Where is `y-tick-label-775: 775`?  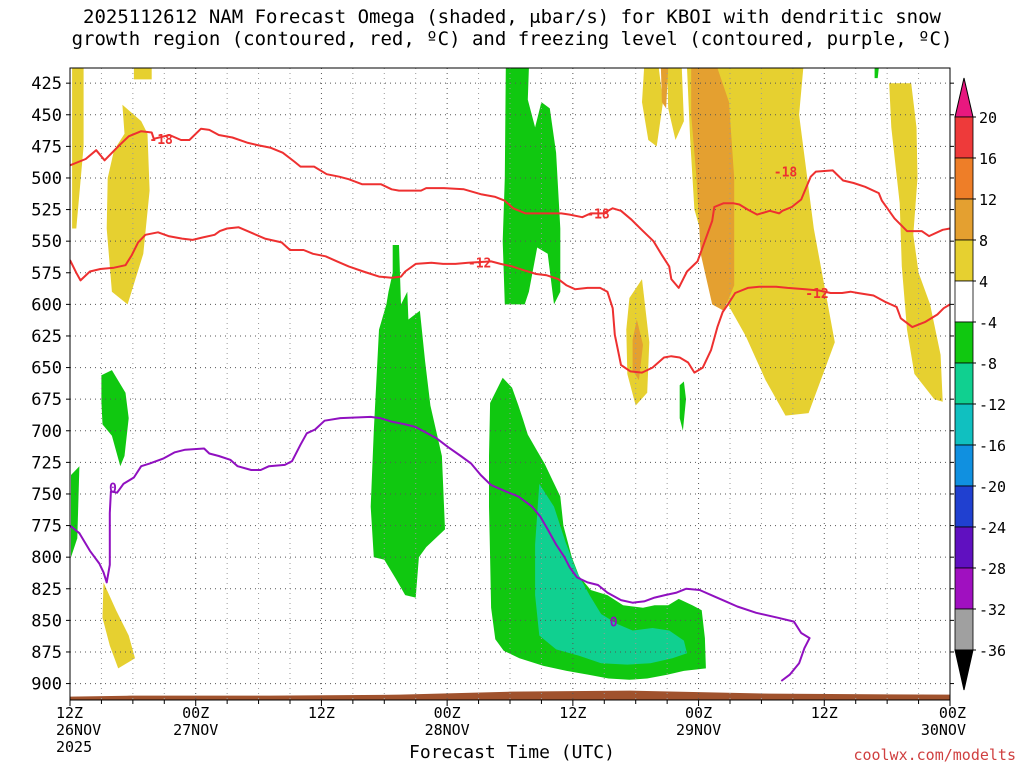 y-tick-label-775: 775 is located at coordinates (46, 527).